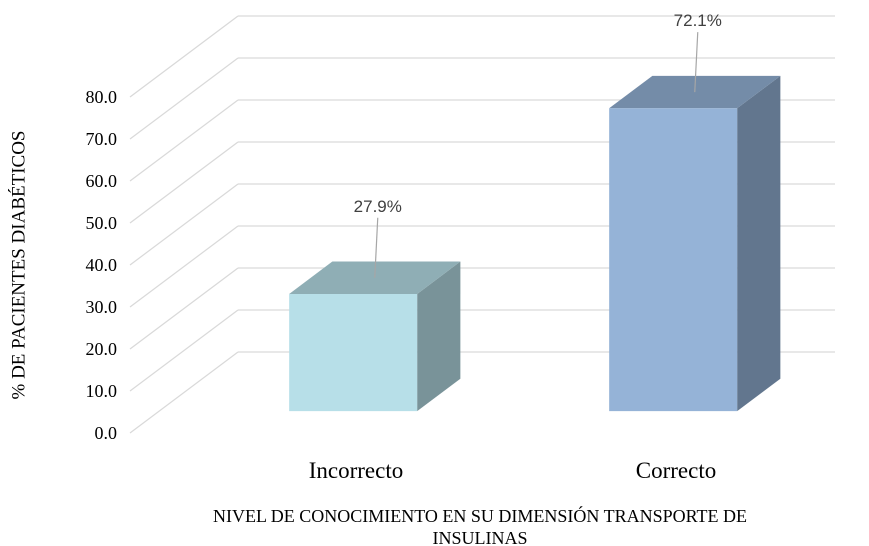  Describe the element at coordinates (18, 265) in the screenshot. I see `y-axis-title: % DE PACIENTES DIABÉTICOS` at that location.